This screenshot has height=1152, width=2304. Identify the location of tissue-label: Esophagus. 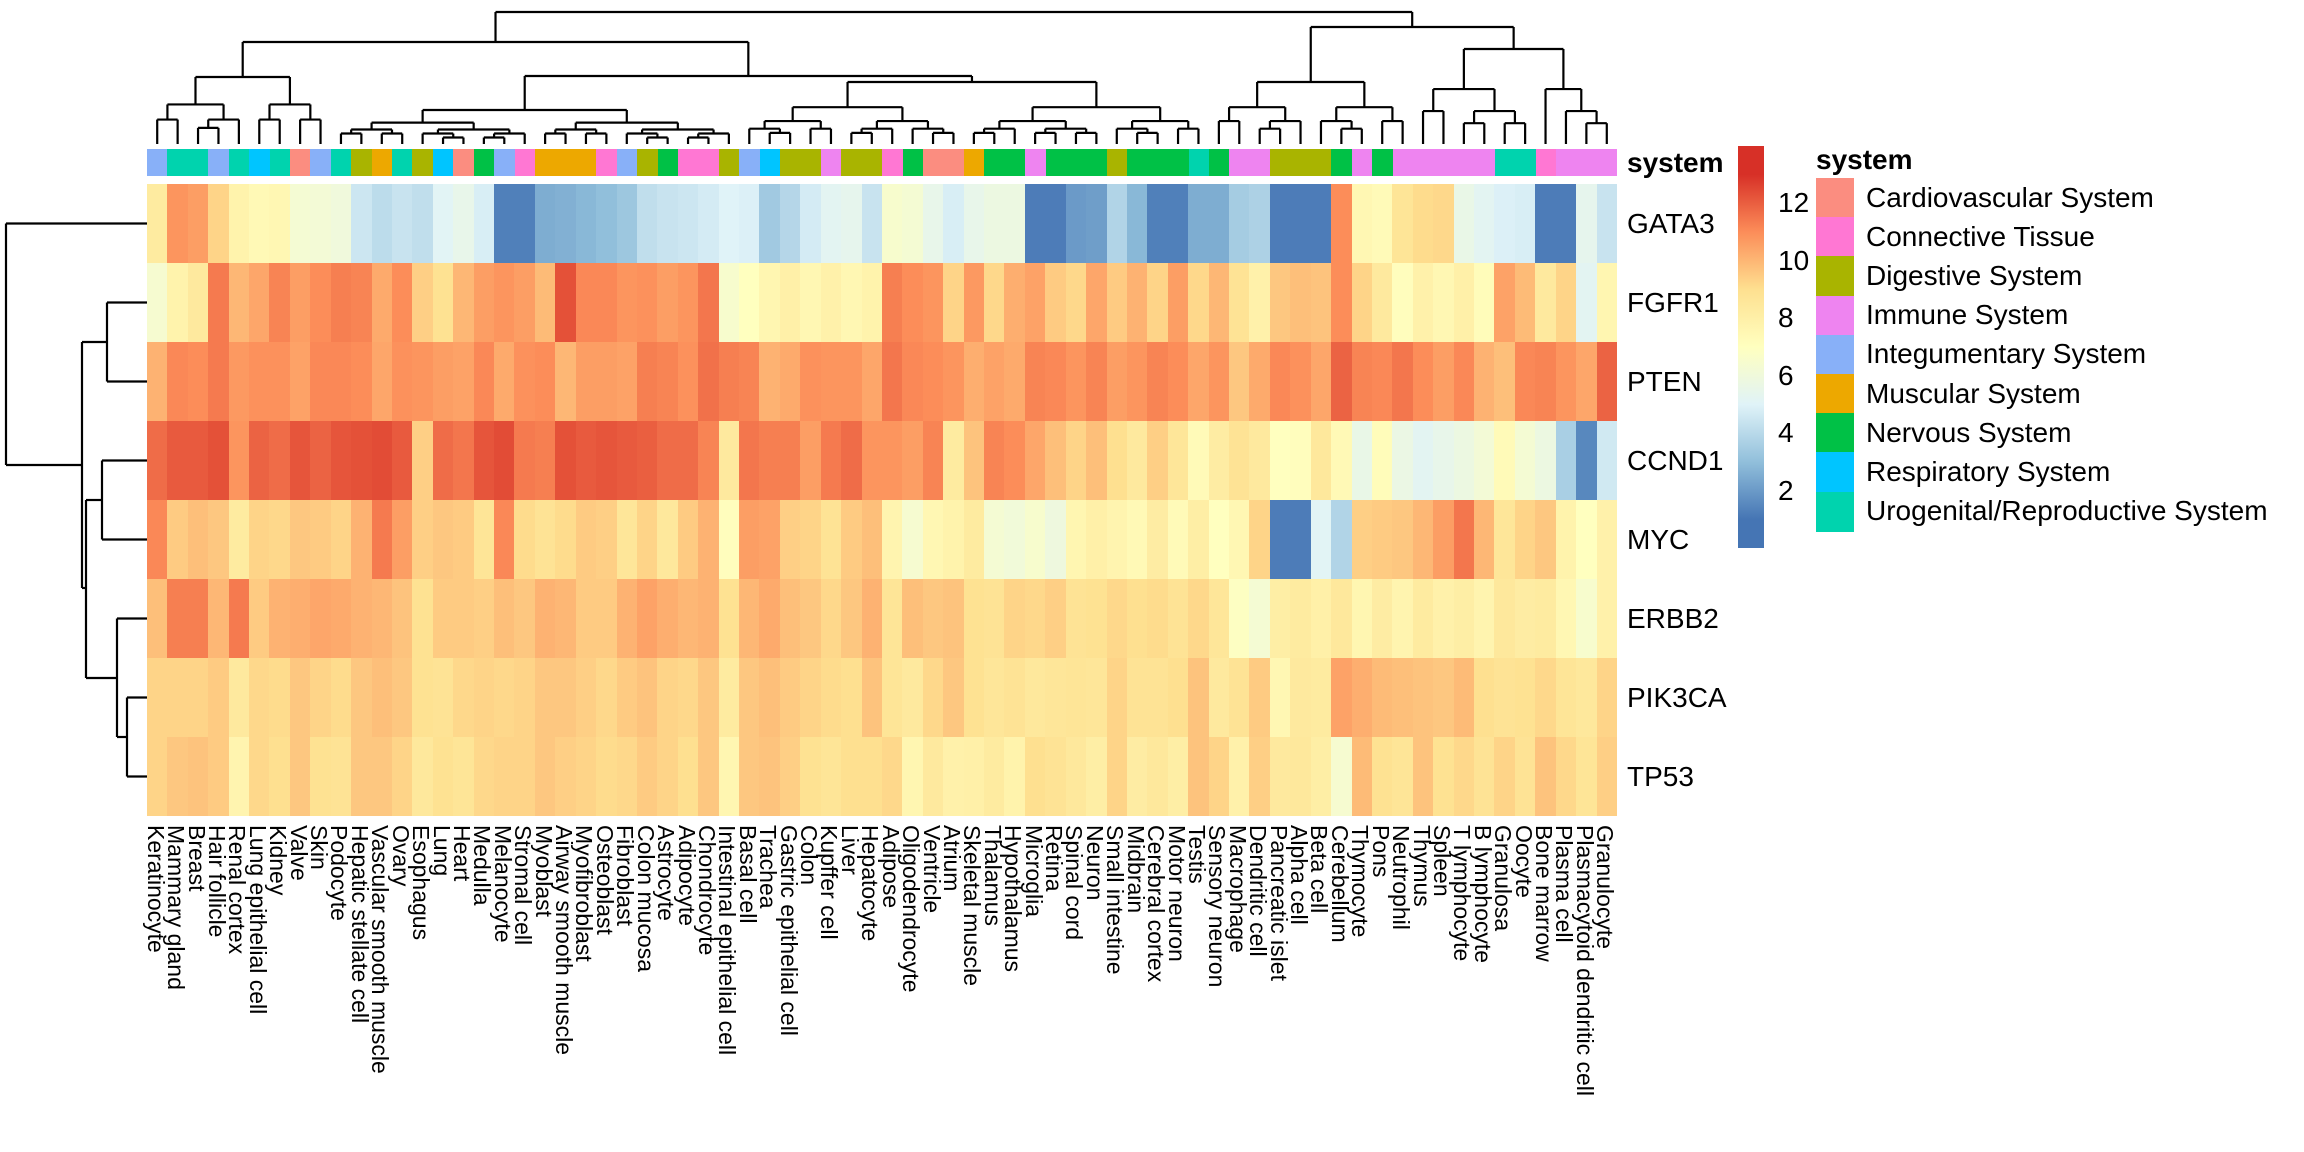
(421, 883).